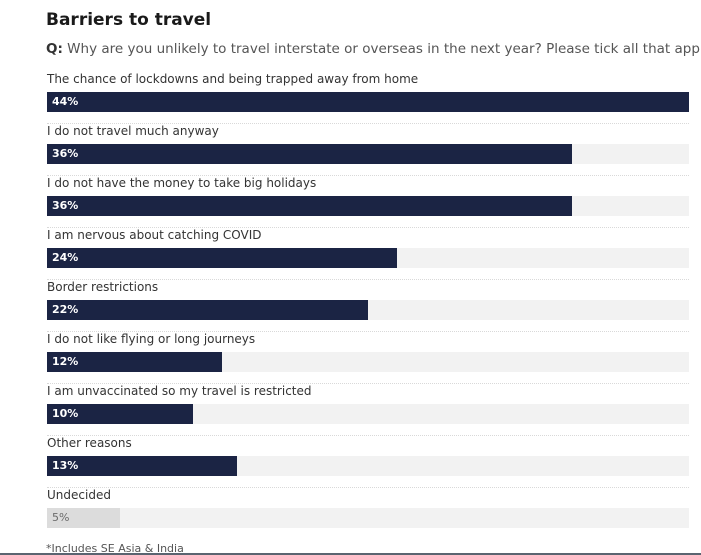 This screenshot has height=555, width=701. What do you see at coordinates (65, 309) in the screenshot?
I see `value-label: 22%` at bounding box center [65, 309].